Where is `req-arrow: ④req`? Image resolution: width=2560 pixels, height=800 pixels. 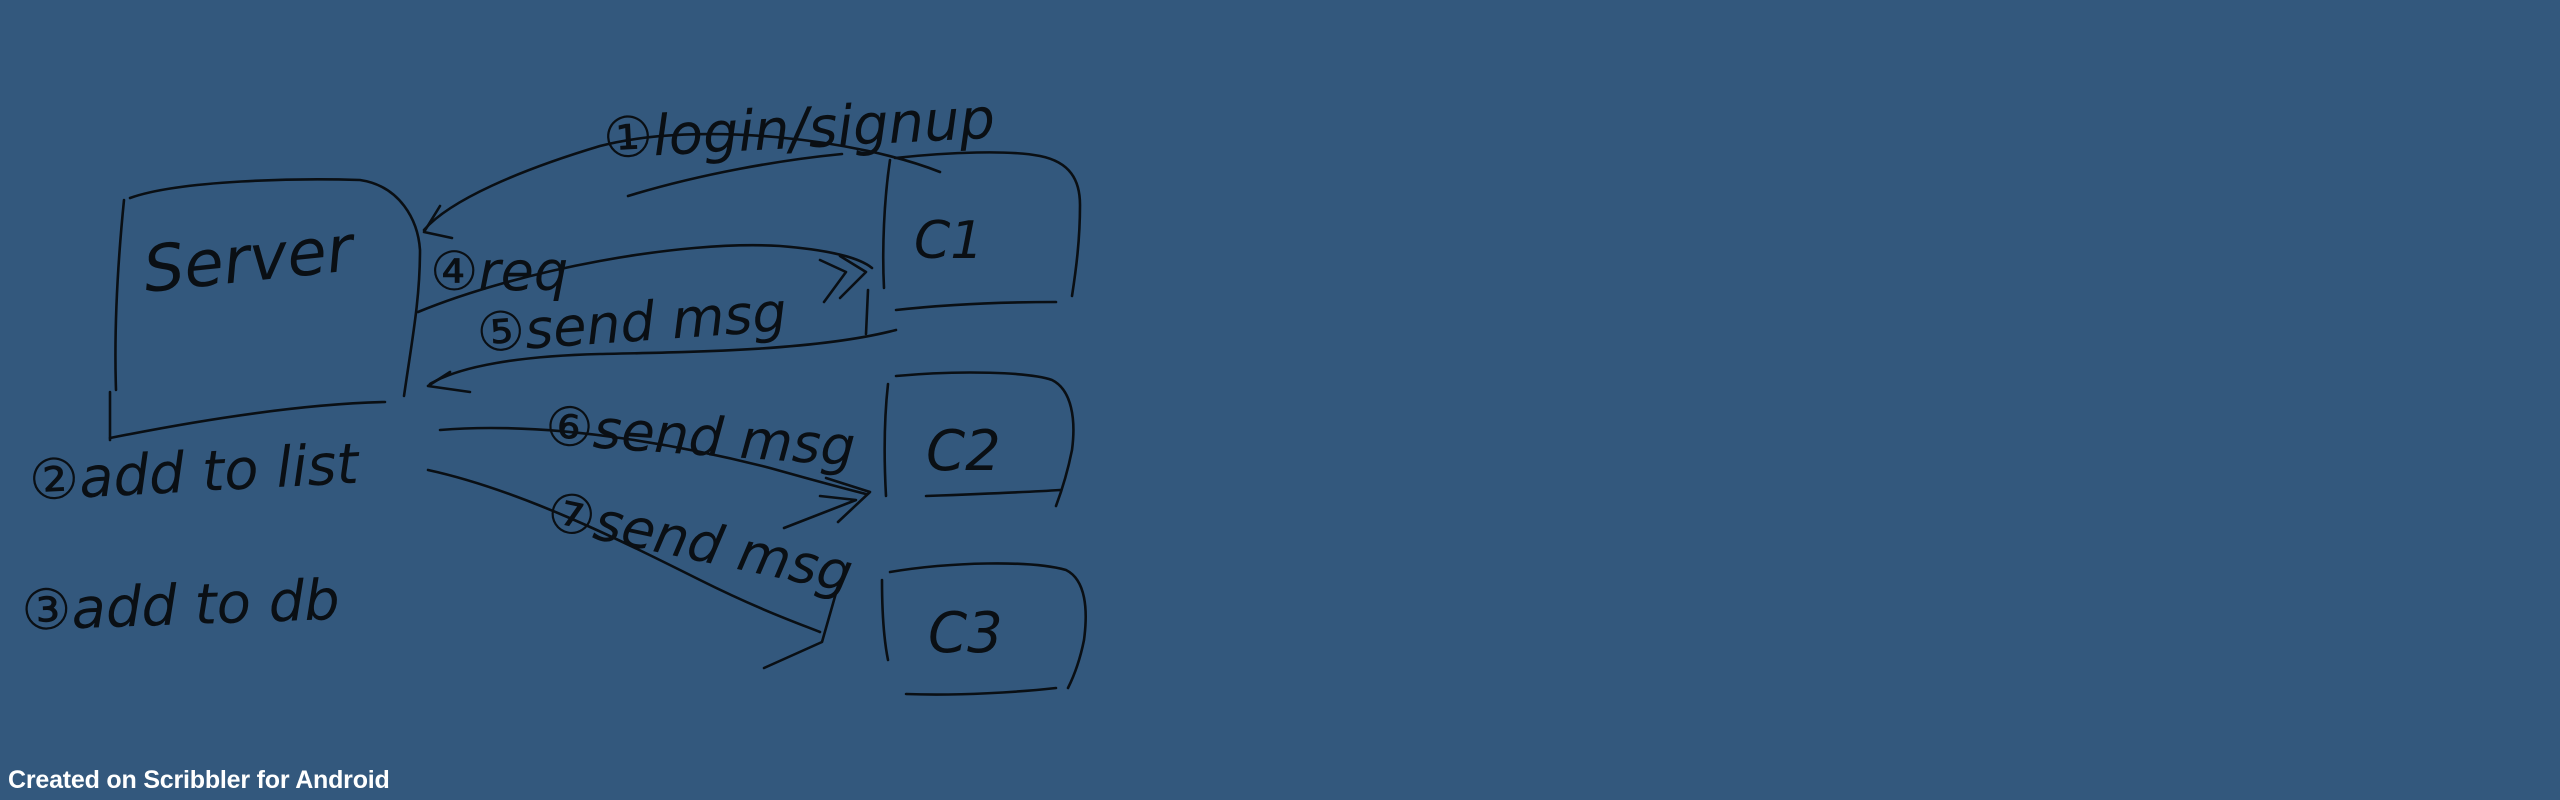 req-arrow: ④req is located at coordinates (645, 277).